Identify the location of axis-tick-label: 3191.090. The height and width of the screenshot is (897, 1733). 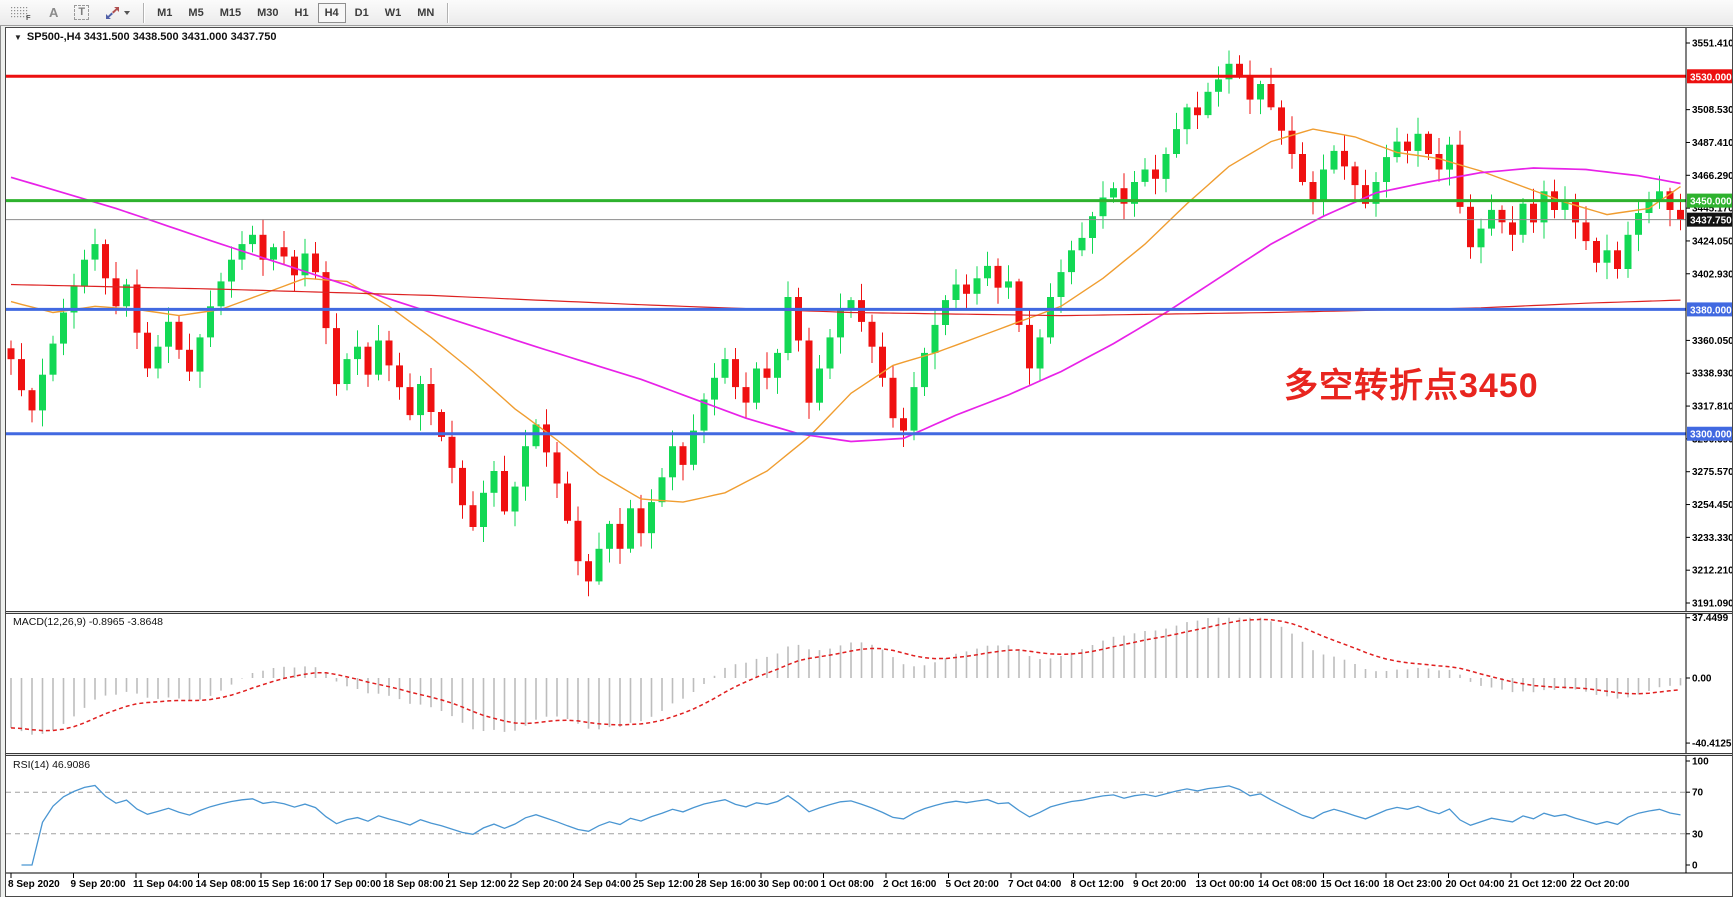
(1712, 604).